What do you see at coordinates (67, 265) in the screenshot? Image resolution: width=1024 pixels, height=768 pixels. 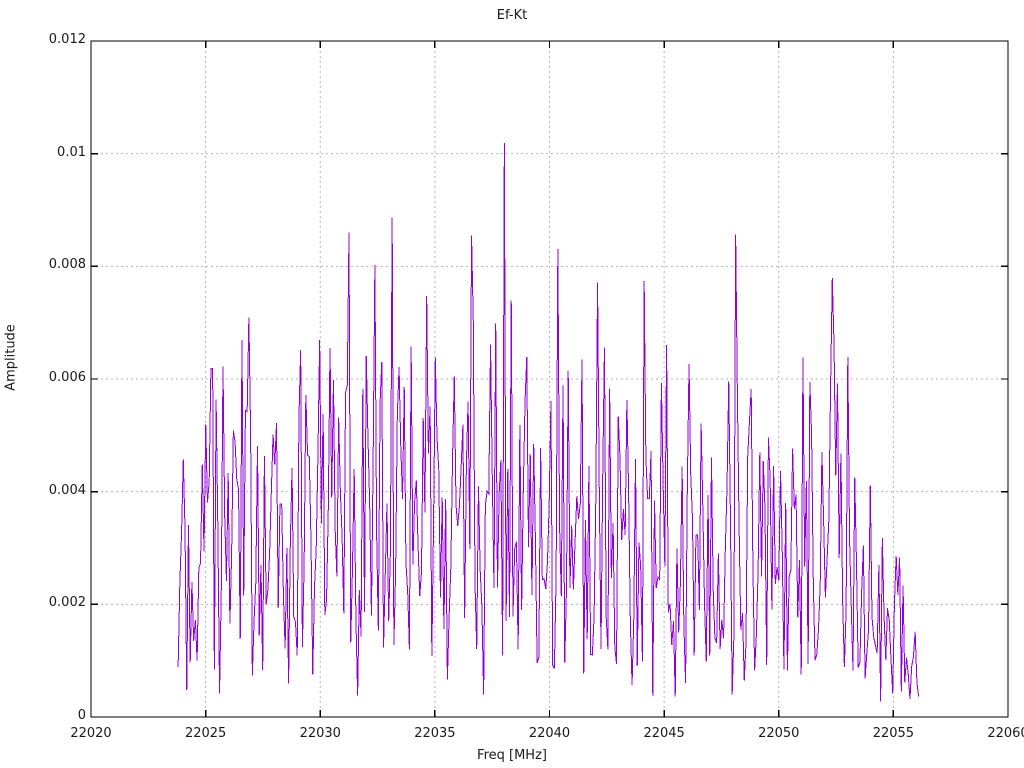 I see `y-axis-tick-label: 0.008` at bounding box center [67, 265].